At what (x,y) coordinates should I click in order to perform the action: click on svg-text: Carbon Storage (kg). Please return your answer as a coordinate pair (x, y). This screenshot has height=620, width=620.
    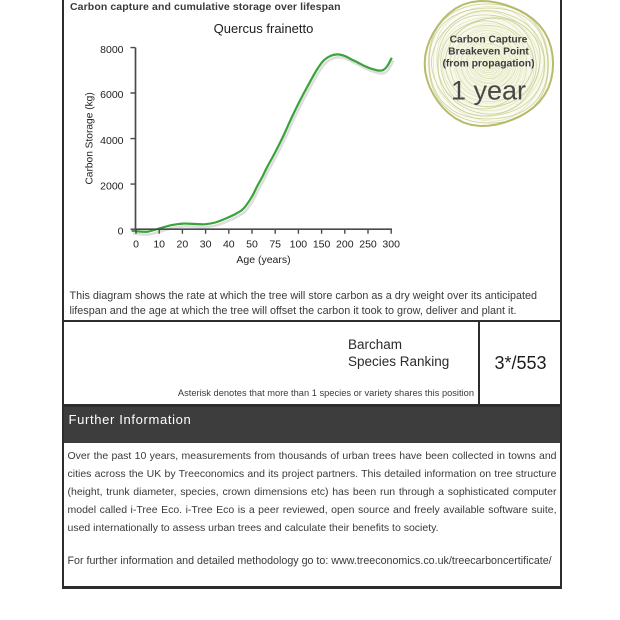
    Looking at the image, I should click on (89, 138).